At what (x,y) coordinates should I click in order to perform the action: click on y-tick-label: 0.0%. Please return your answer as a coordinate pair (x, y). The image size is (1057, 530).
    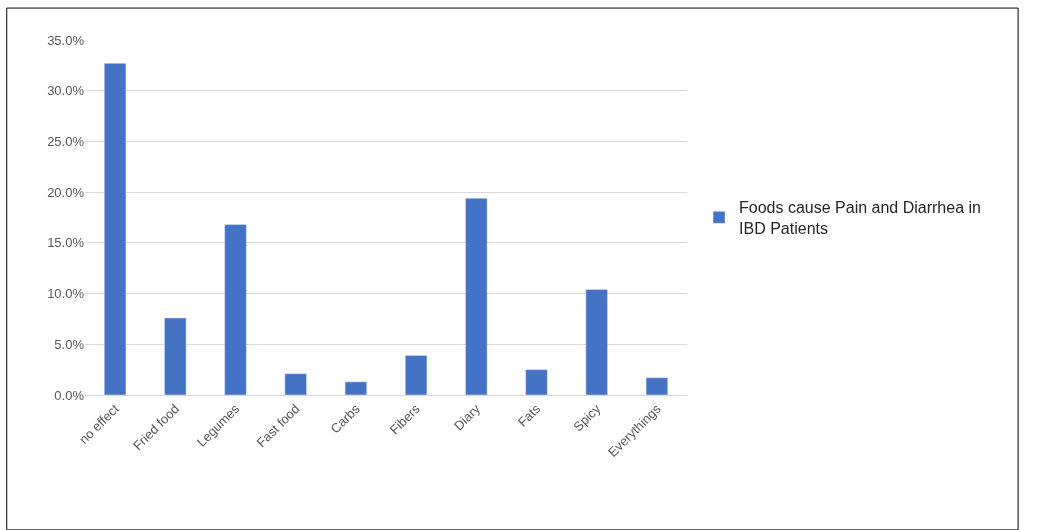
    Looking at the image, I should click on (69, 395).